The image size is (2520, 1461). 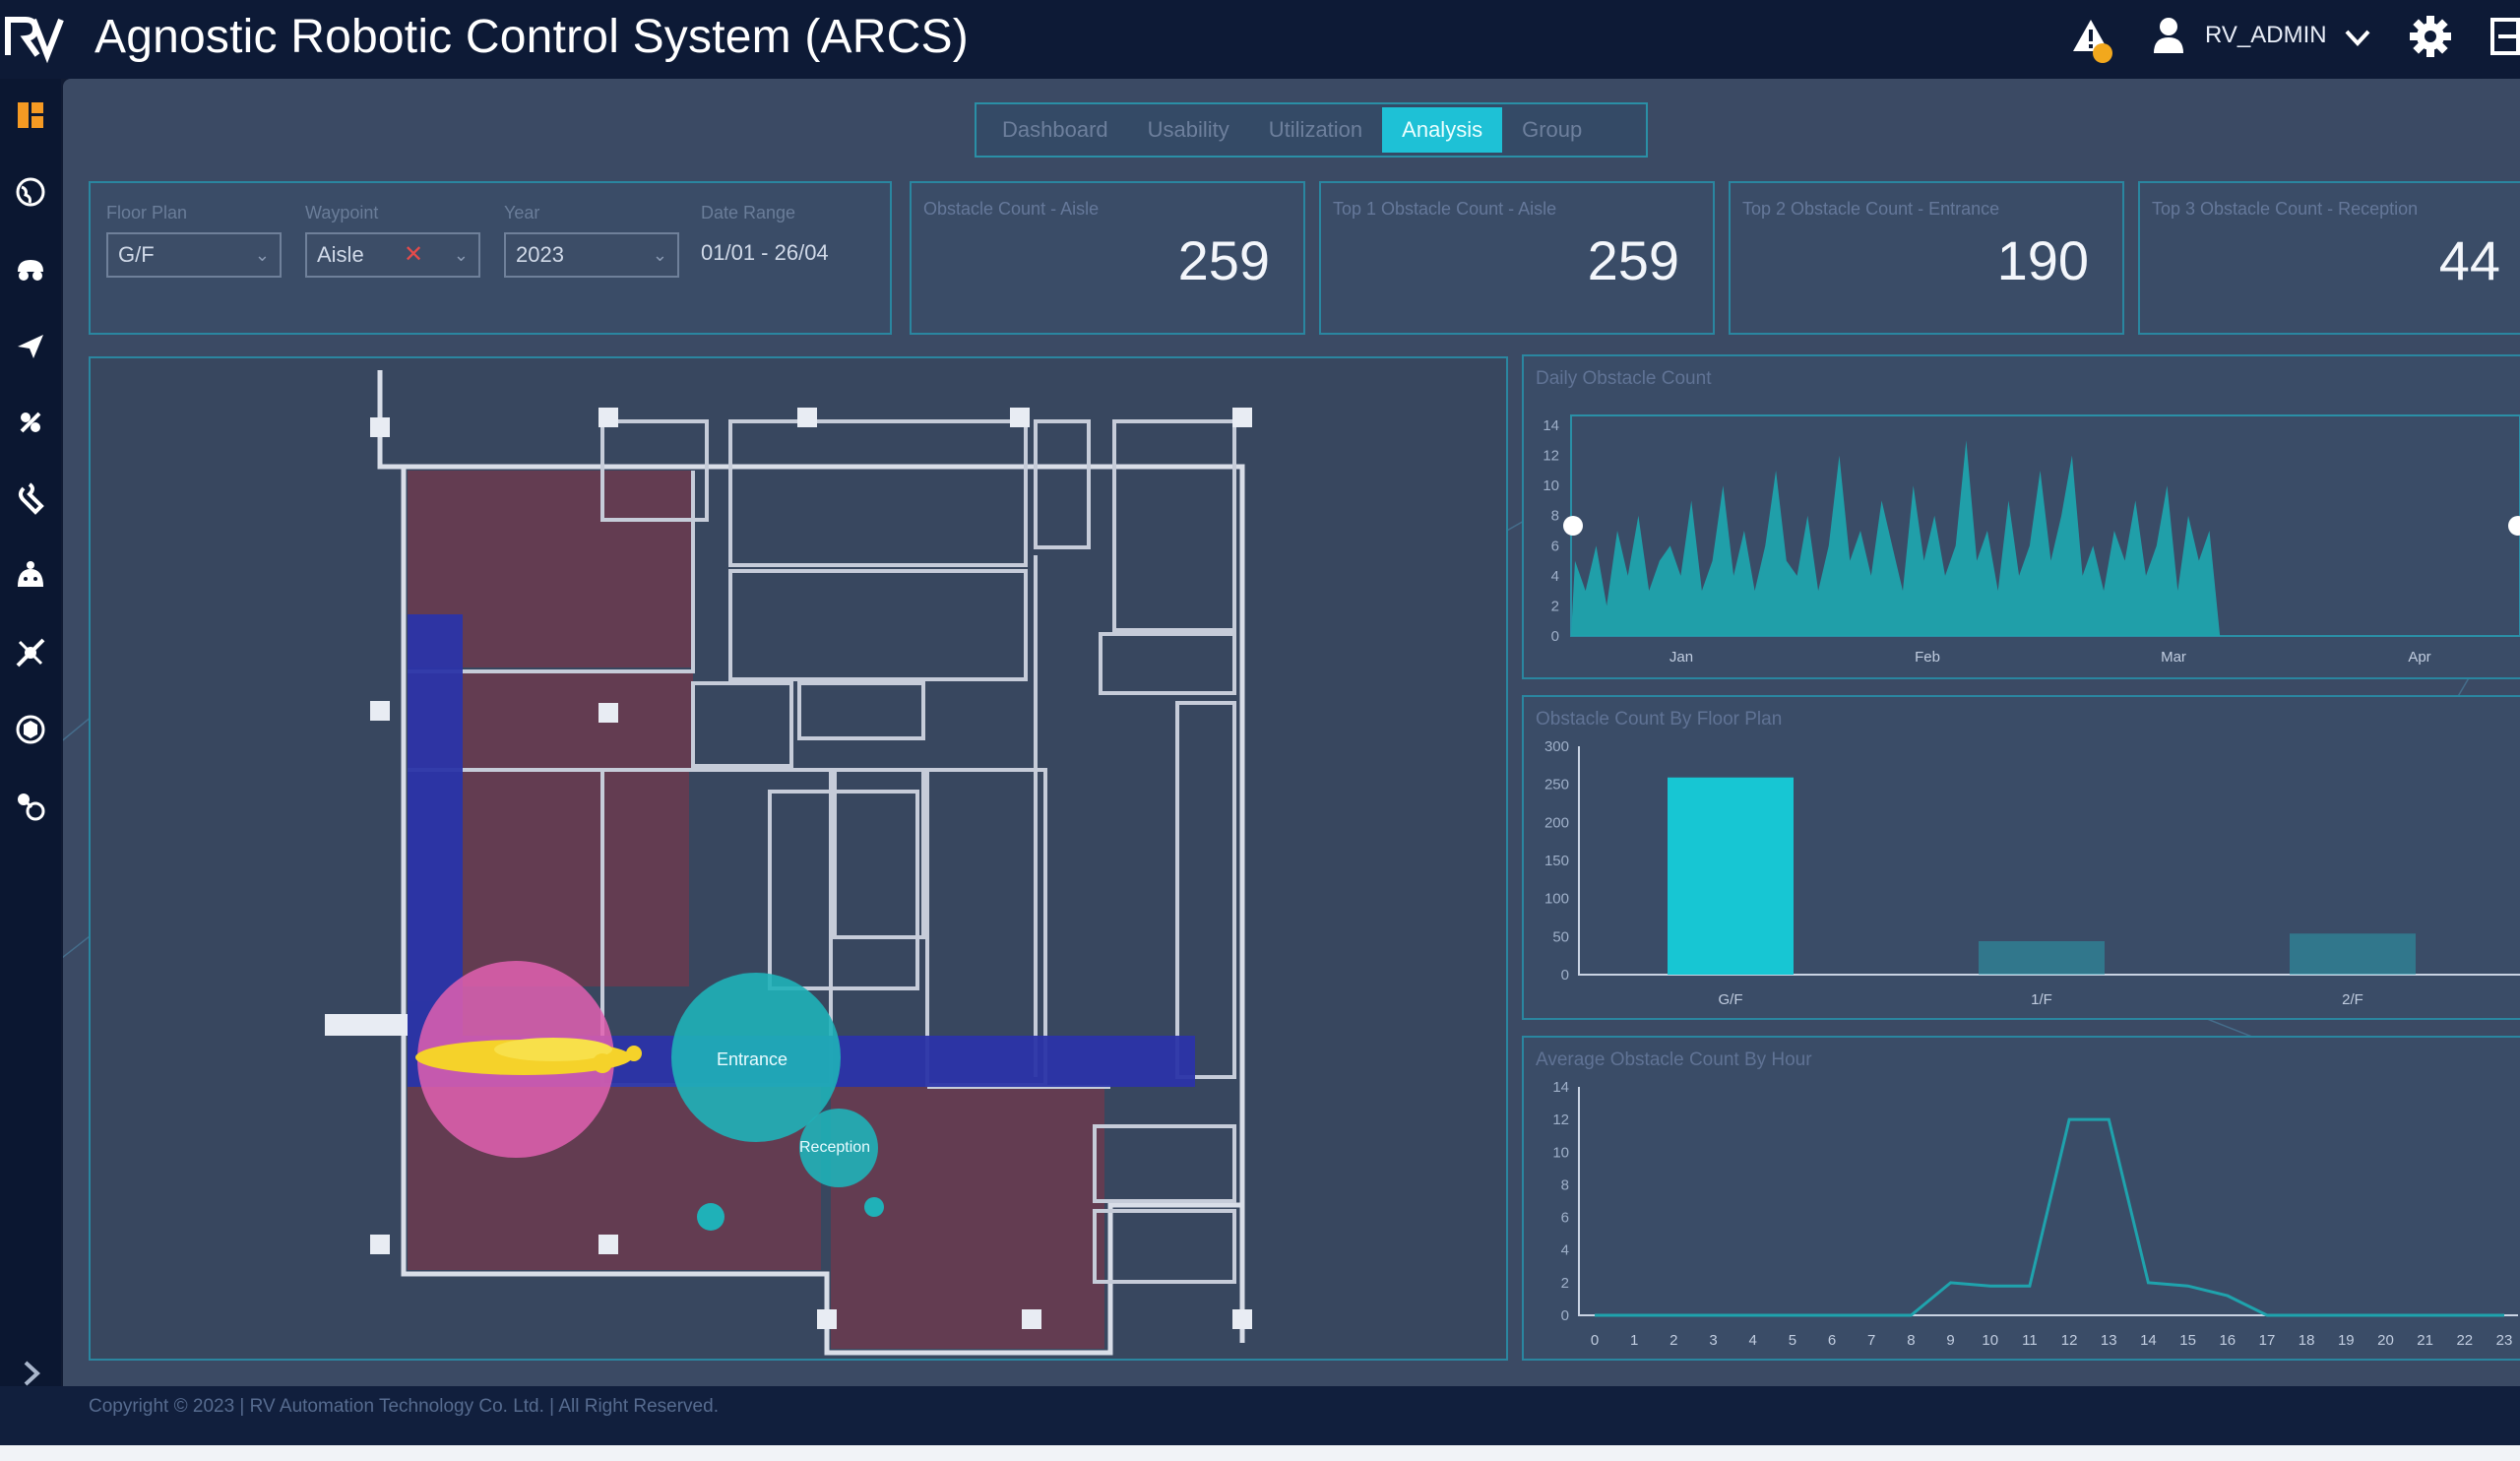 I want to click on x-tick-label: 2/F, so click(x=2352, y=1000).